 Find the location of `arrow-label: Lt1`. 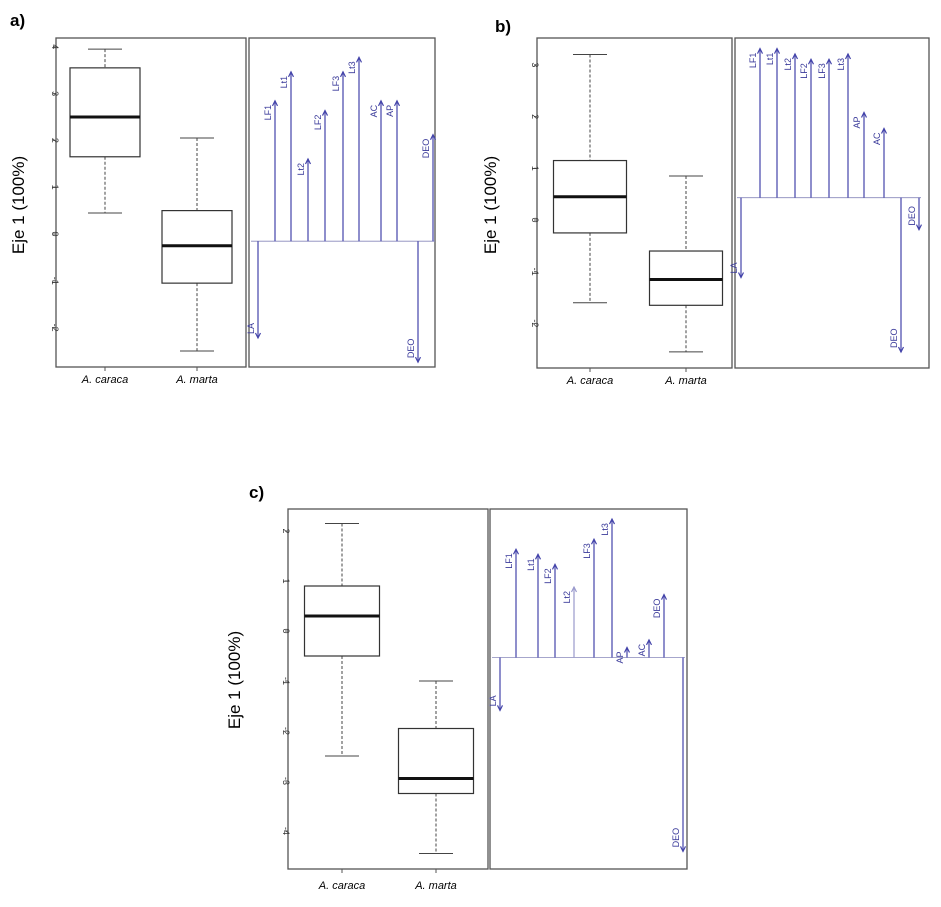

arrow-label: Lt1 is located at coordinates (284, 82).